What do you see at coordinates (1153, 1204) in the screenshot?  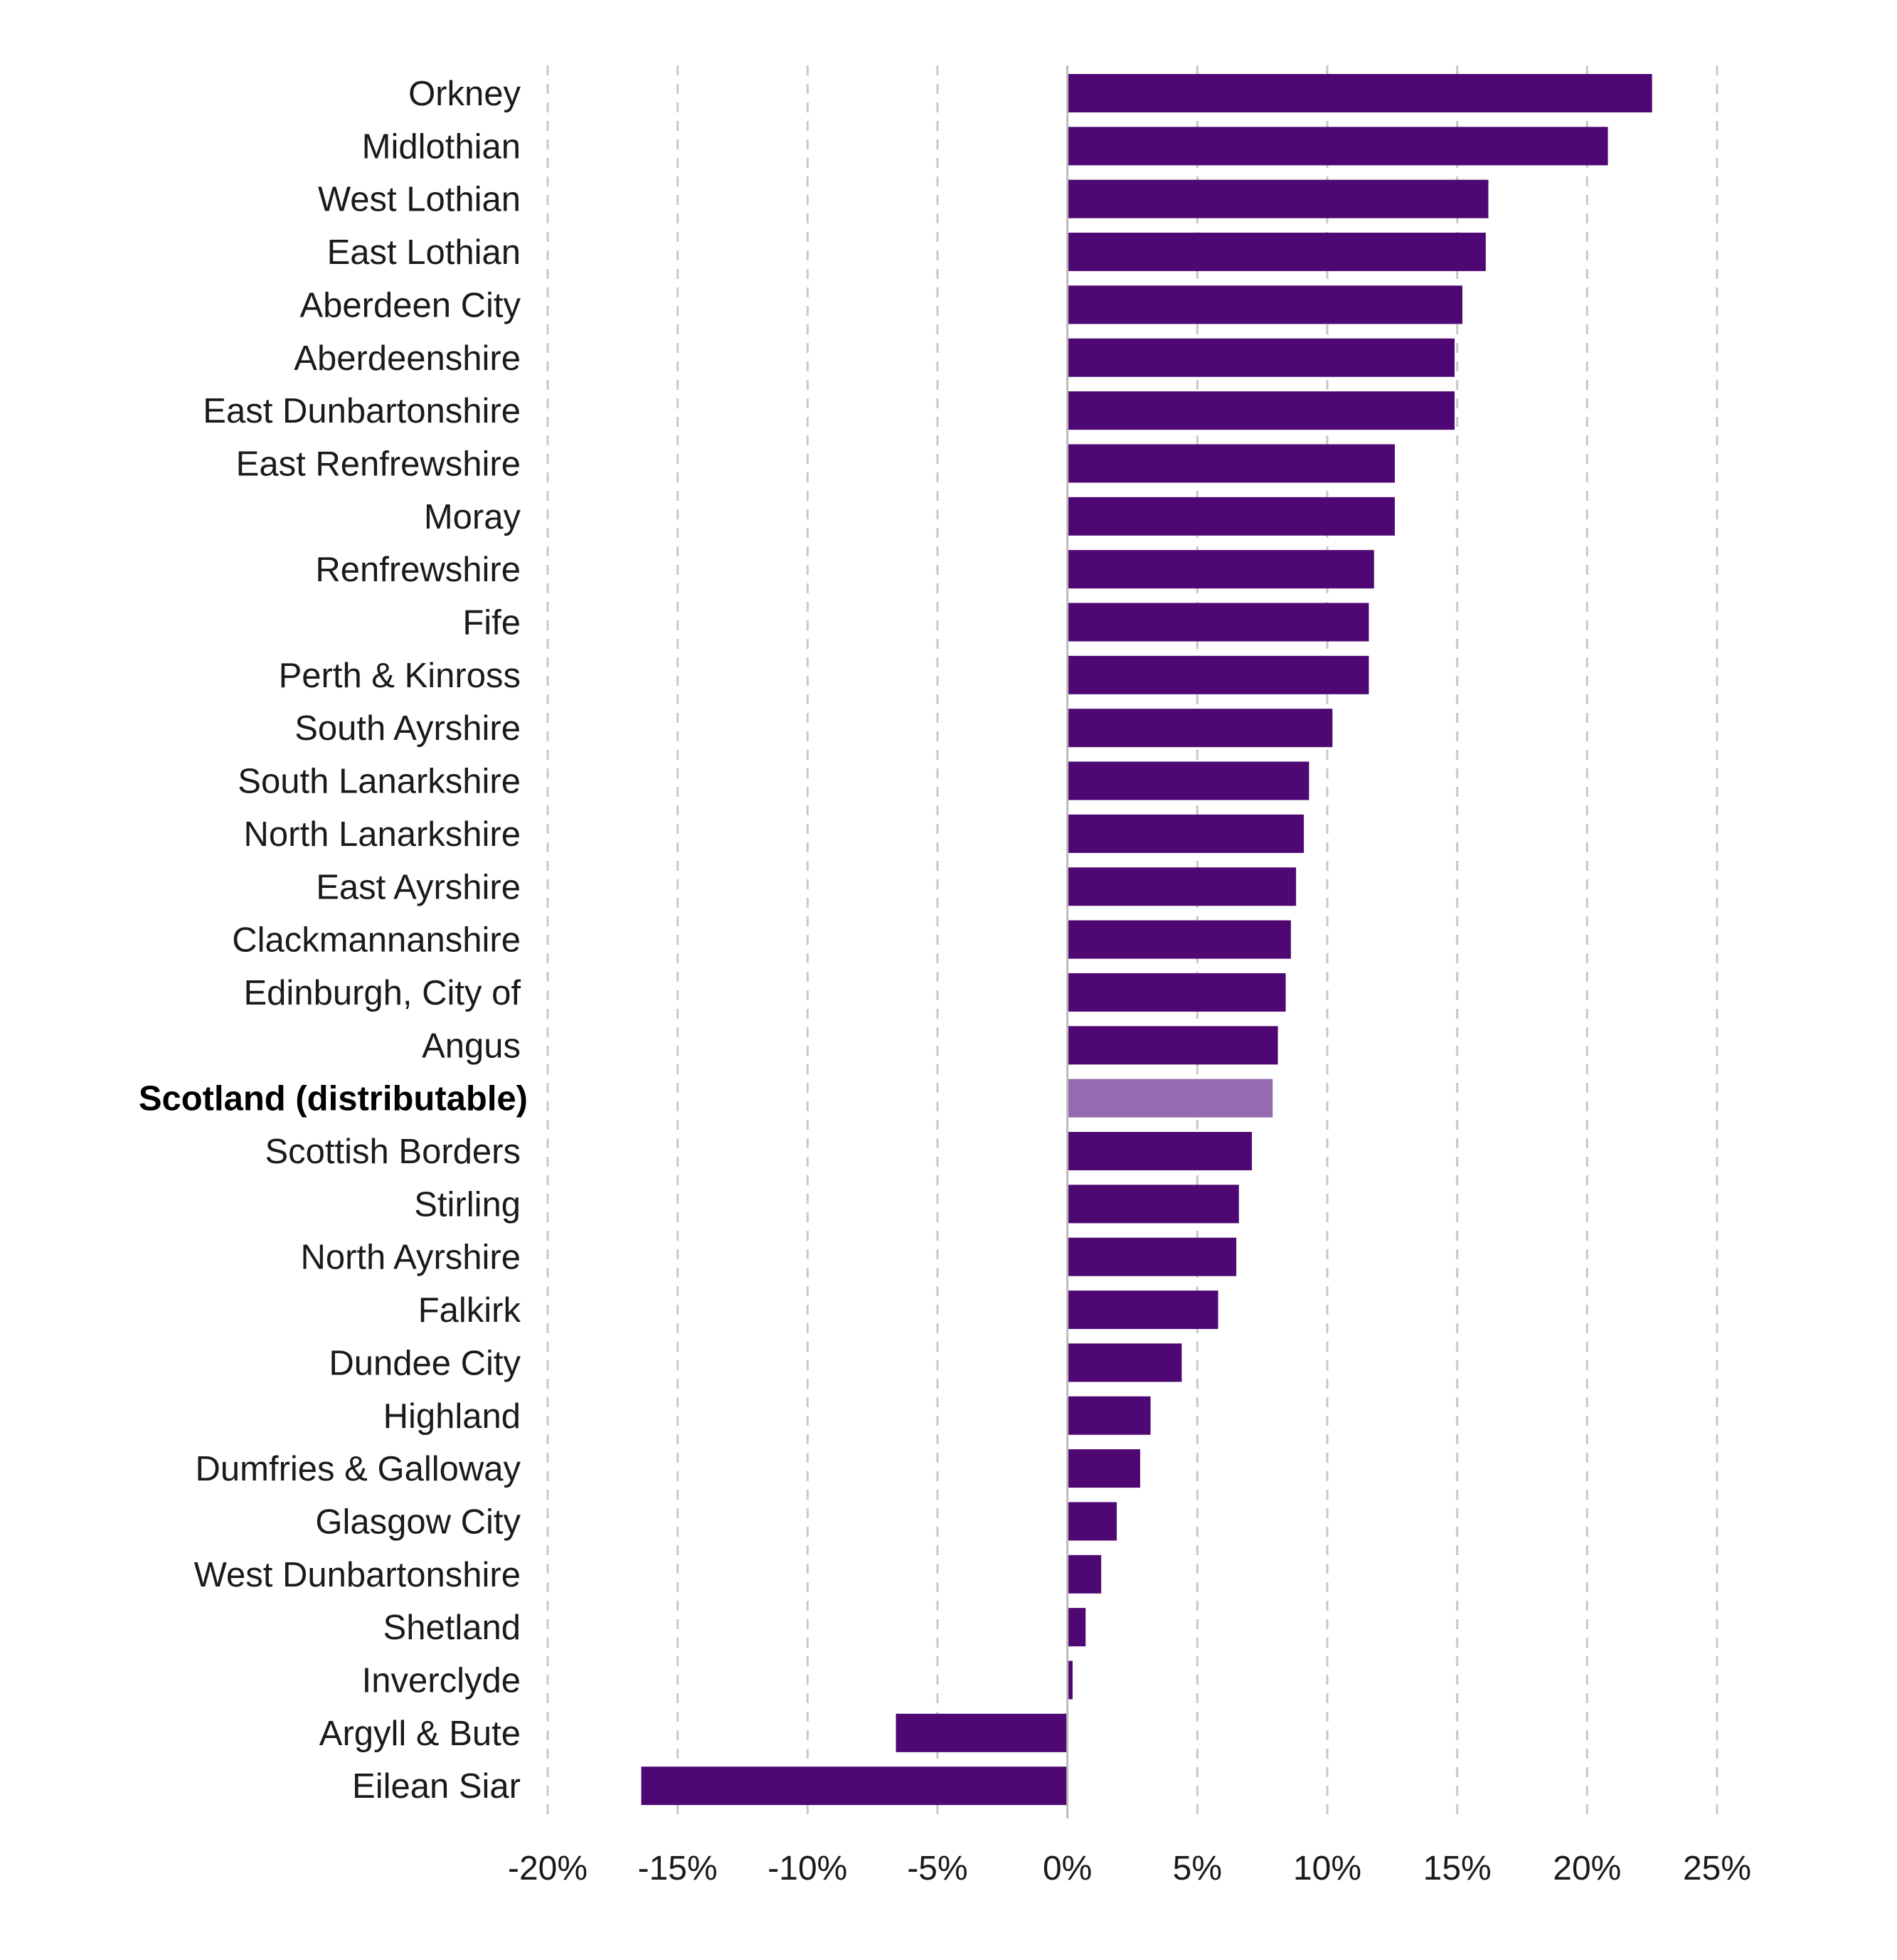 I see `bar-stirling` at bounding box center [1153, 1204].